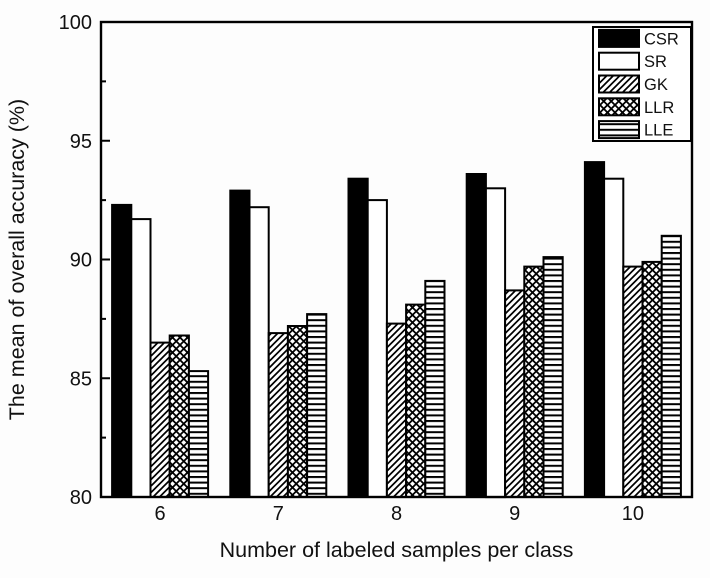  What do you see at coordinates (278, 514) in the screenshot?
I see `x-tick-label: 7` at bounding box center [278, 514].